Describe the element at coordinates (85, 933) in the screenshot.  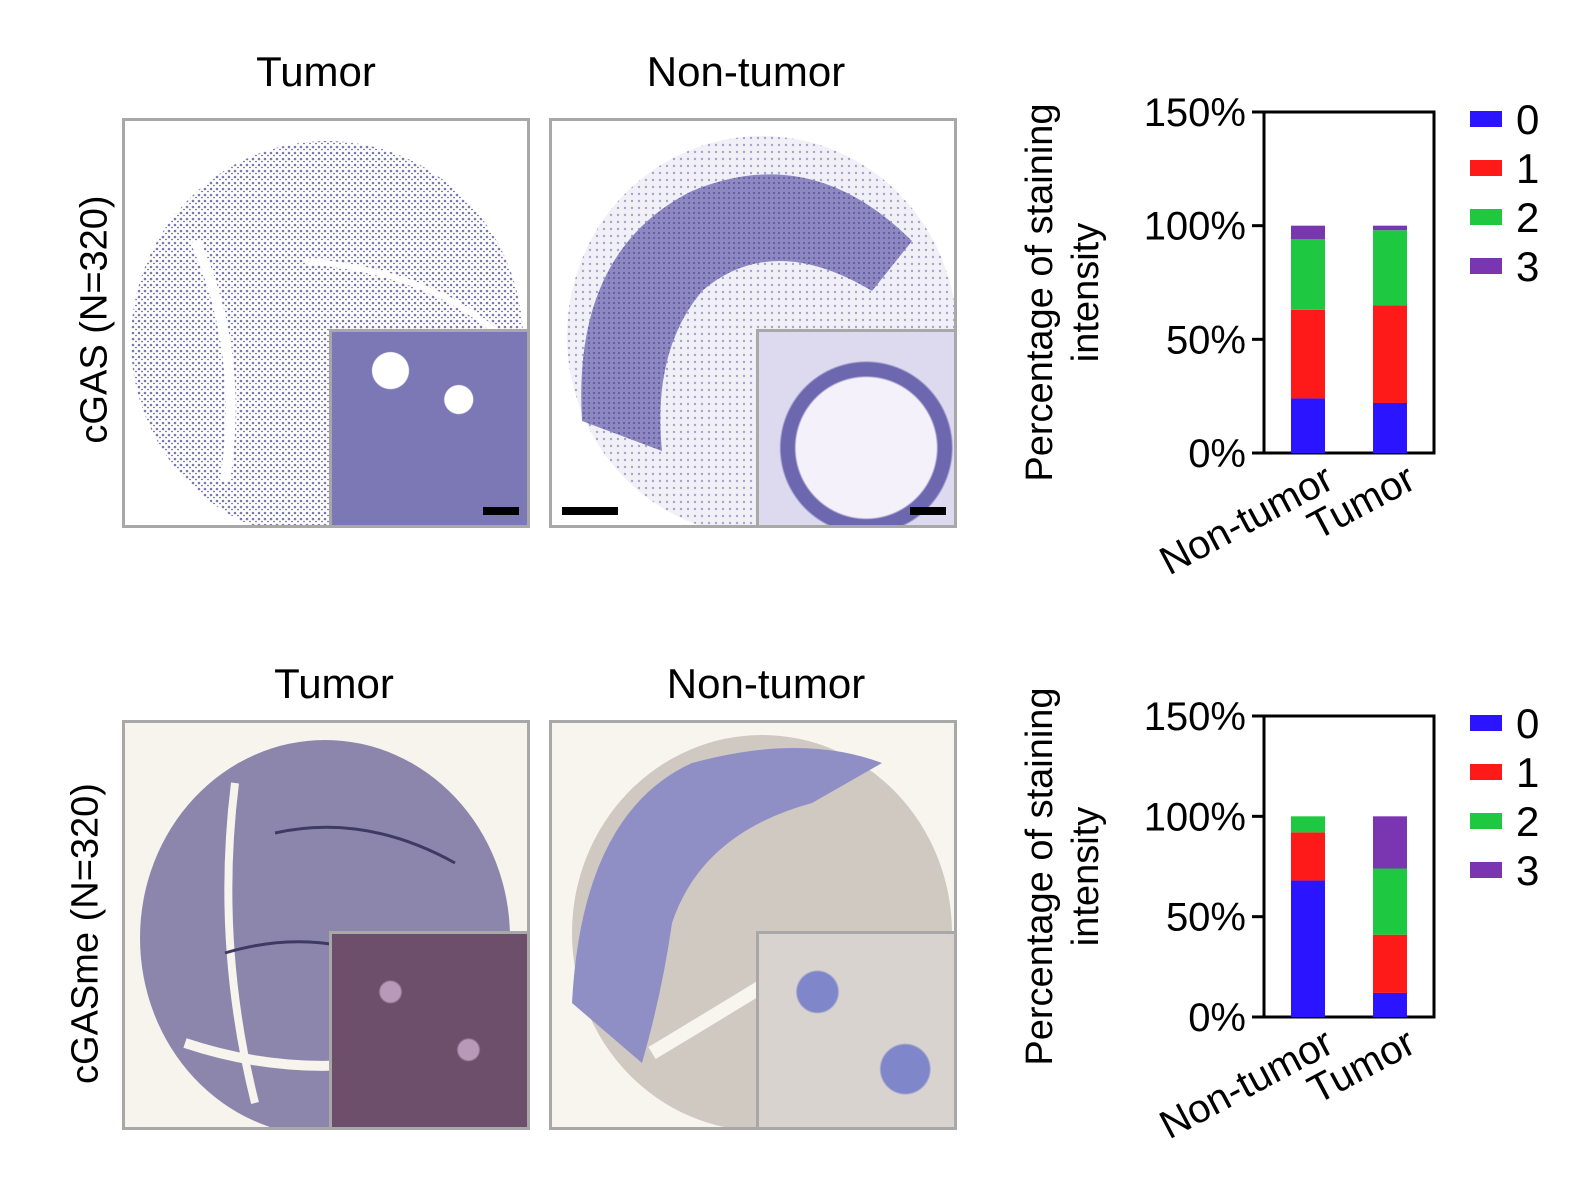
I see `row-label-cgasme: cGASme (N=320)` at that location.